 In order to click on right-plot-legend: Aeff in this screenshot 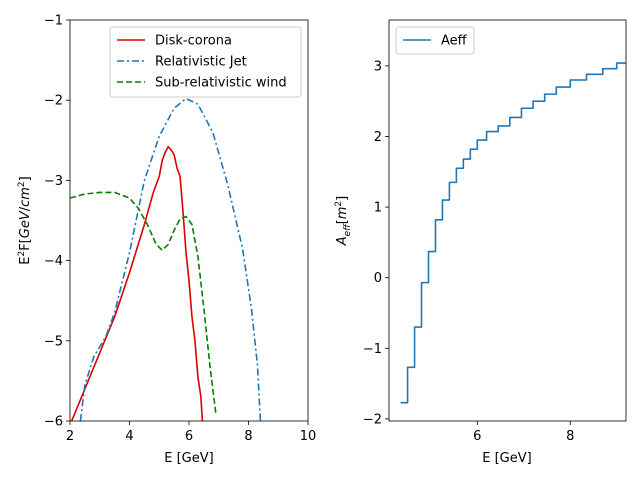, I will do `click(435, 40)`.